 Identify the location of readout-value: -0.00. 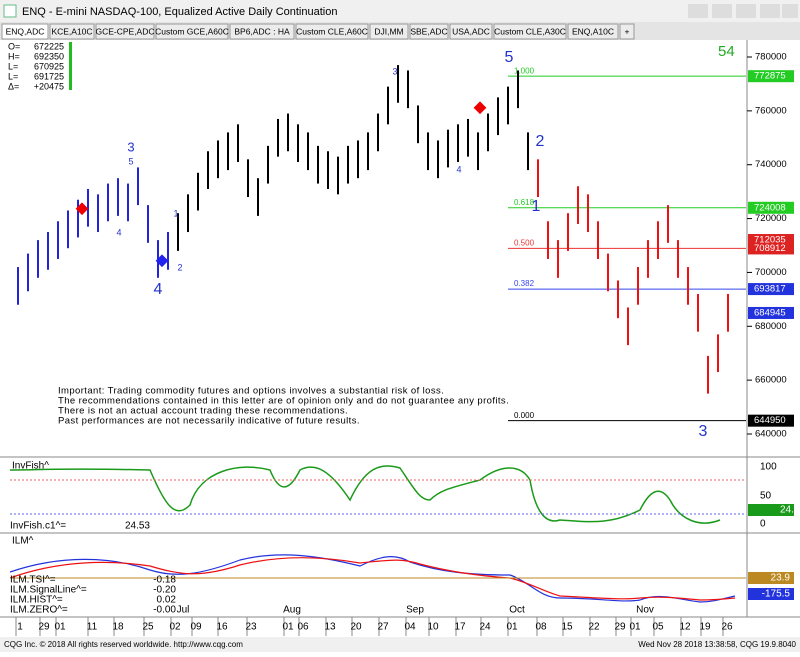
(164, 610).